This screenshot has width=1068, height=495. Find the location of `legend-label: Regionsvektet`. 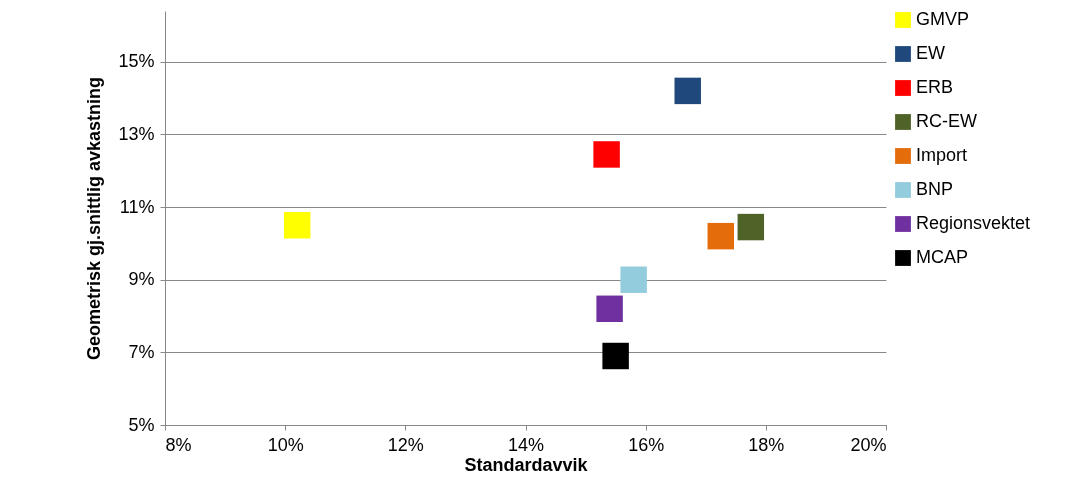

legend-label: Regionsvektet is located at coordinates (973, 223).